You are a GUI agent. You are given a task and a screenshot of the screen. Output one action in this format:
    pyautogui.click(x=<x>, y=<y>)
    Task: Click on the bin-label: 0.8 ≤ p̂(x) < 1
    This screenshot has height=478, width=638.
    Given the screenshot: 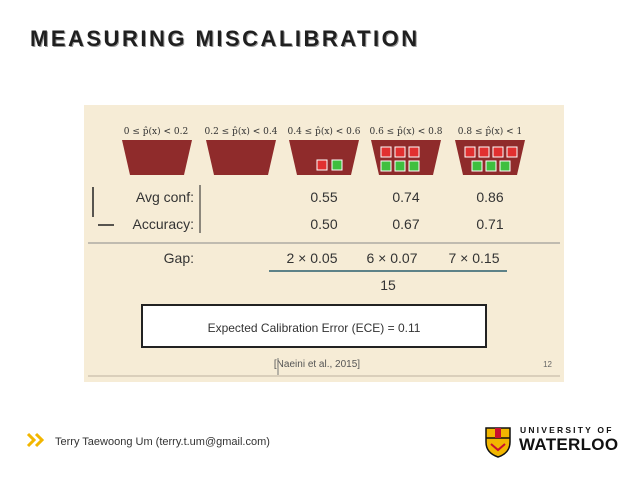 What is the action you would take?
    pyautogui.click(x=490, y=131)
    